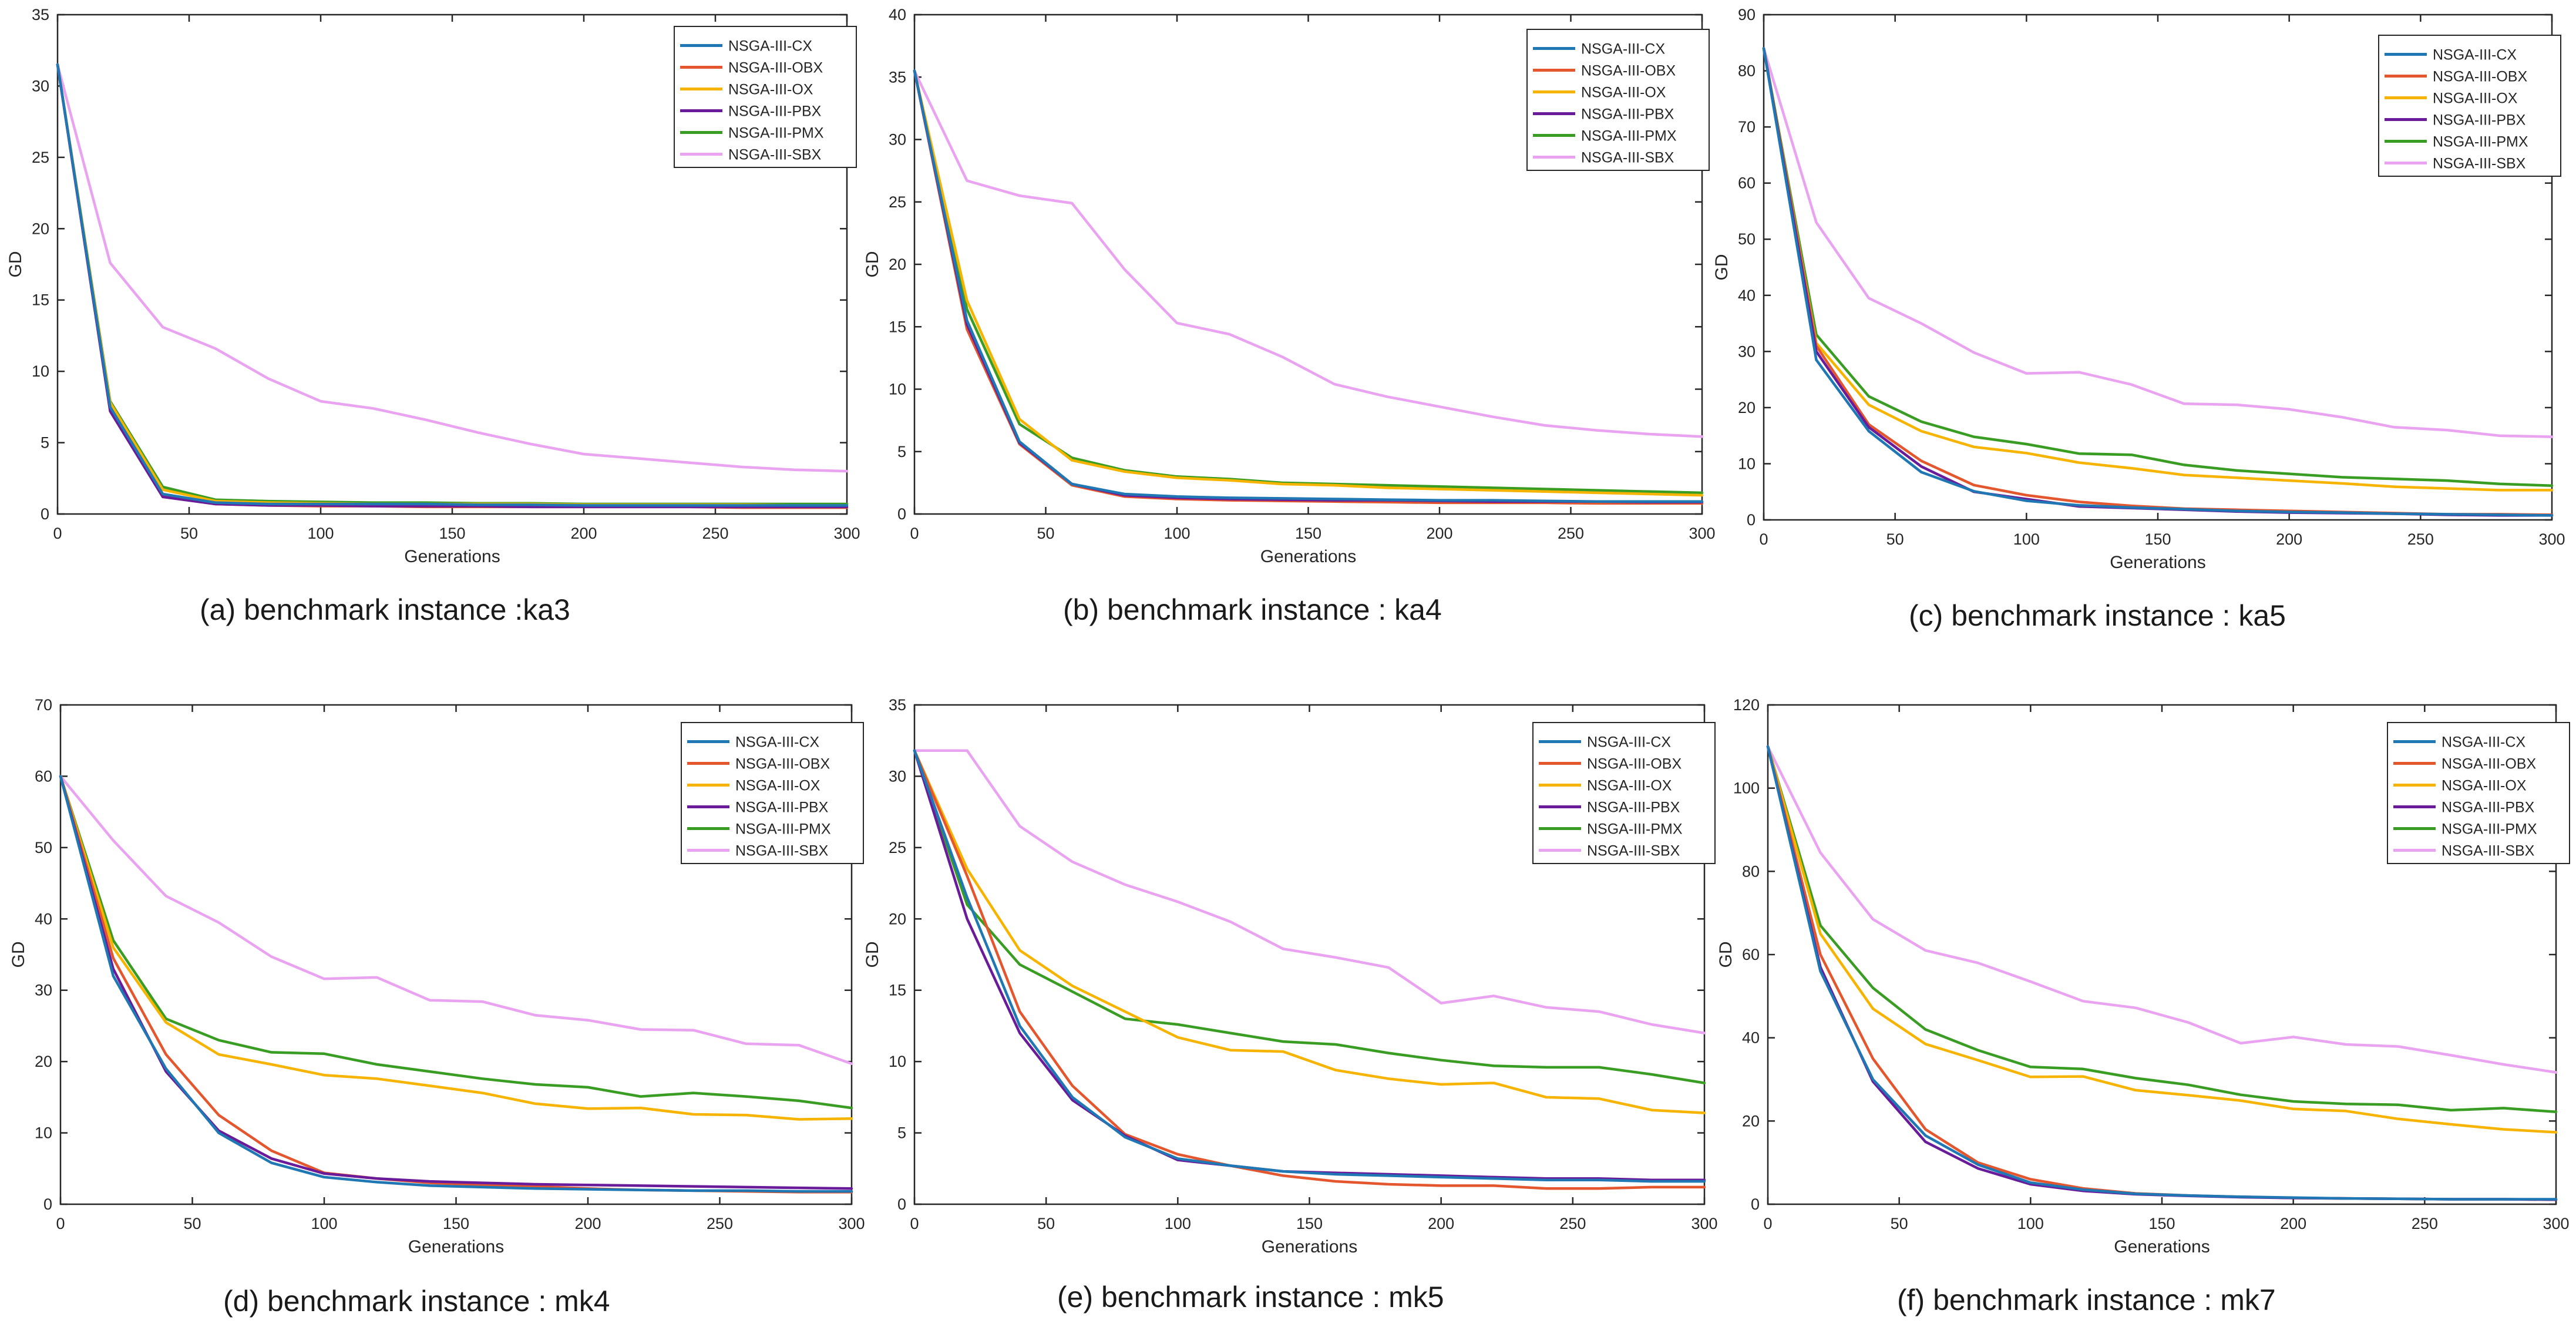 Image resolution: width=2576 pixels, height=1327 pixels. What do you see at coordinates (1746, 788) in the screenshot?
I see `y-tick-label: 100` at bounding box center [1746, 788].